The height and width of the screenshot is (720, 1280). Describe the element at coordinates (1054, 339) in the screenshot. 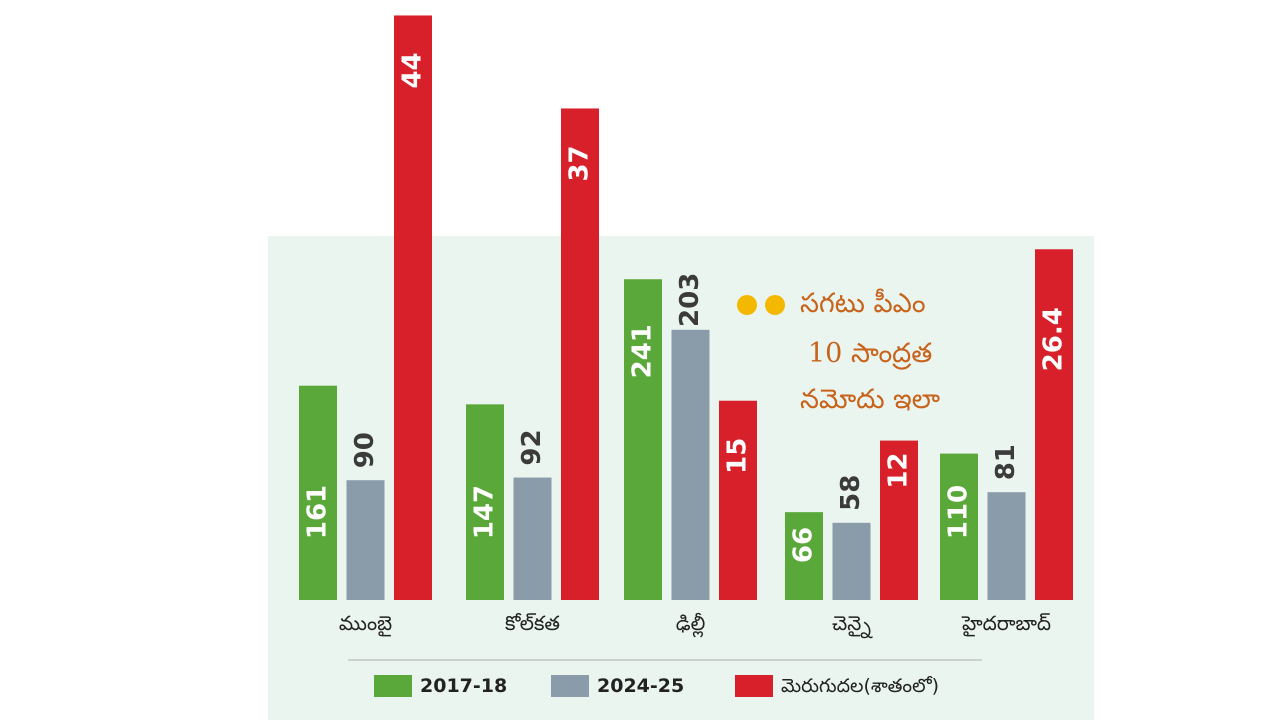

I see `bar-value-label: 26.4` at that location.